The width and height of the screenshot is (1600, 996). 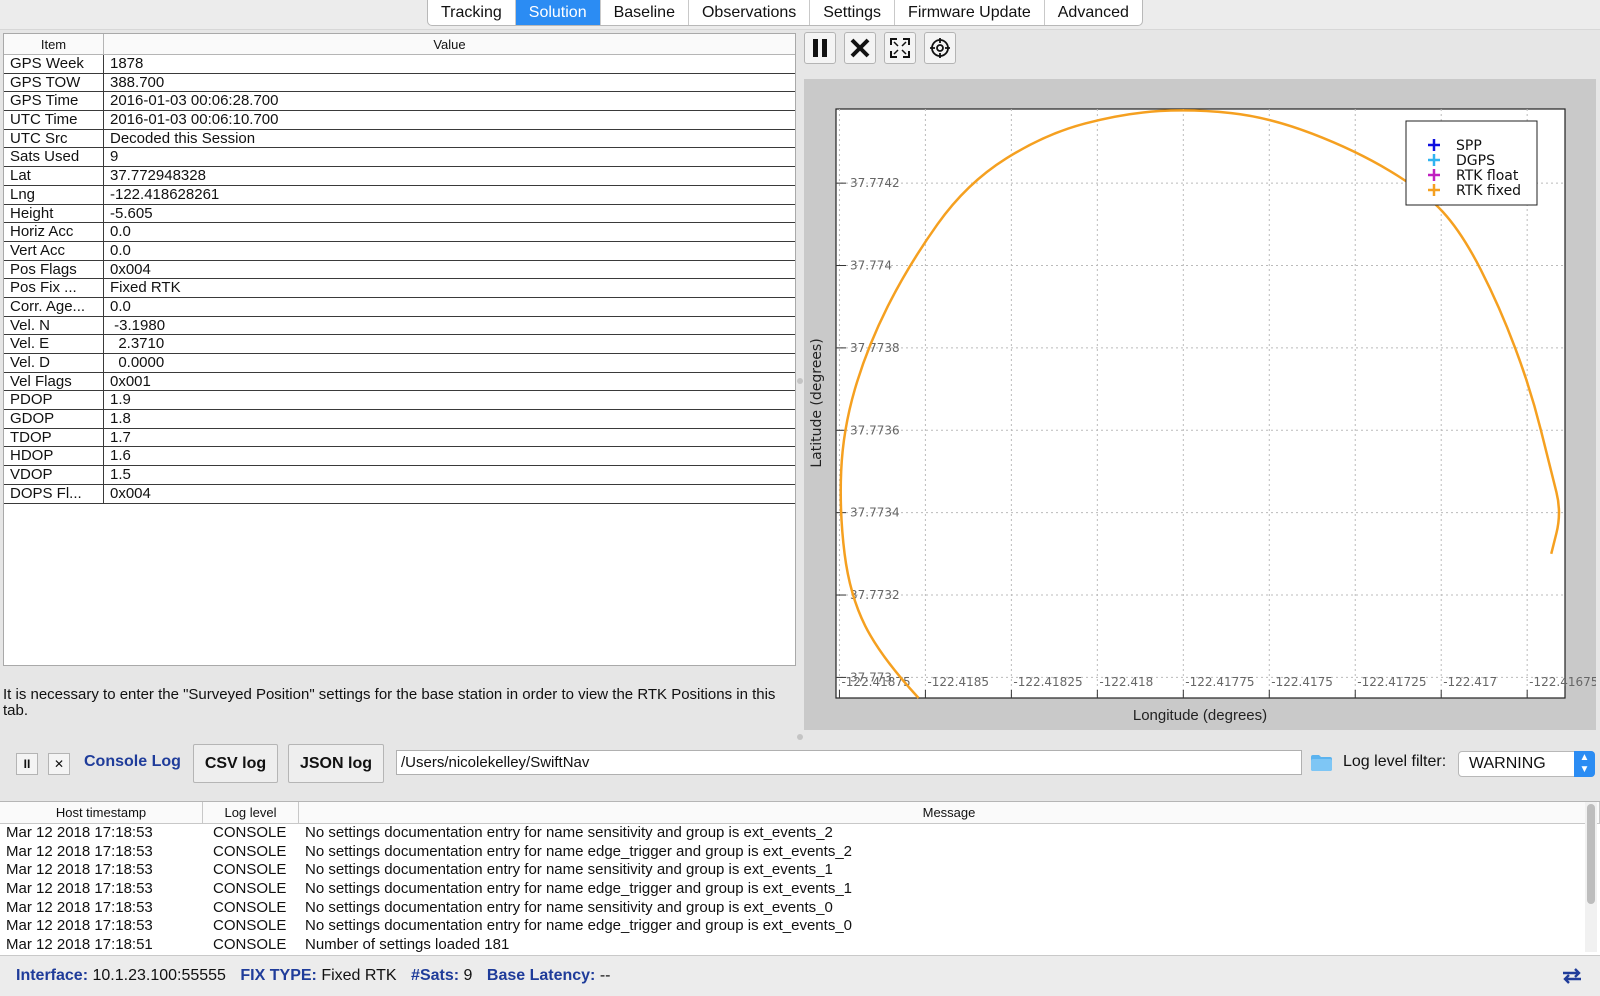 I want to click on tab-observations: Observations, so click(x=750, y=12).